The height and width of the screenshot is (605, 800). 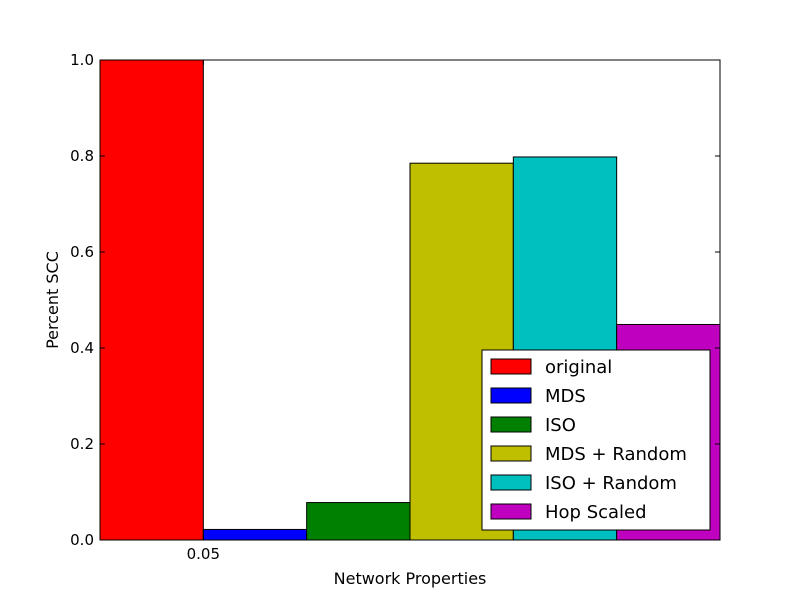 I want to click on y-tick-label: 0.6, so click(x=82, y=252).